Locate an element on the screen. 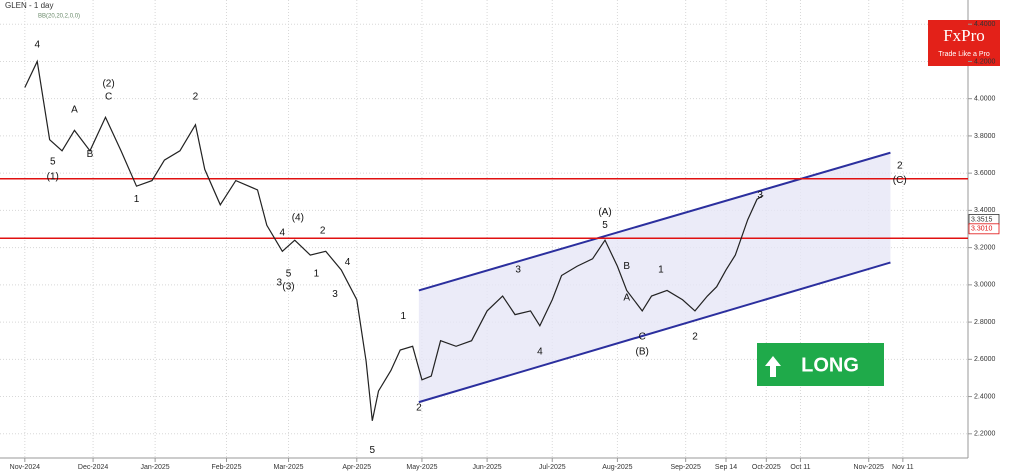 Image resolution: width=1024 pixels, height=474 pixels. wave-label: (3) is located at coordinates (288, 286).